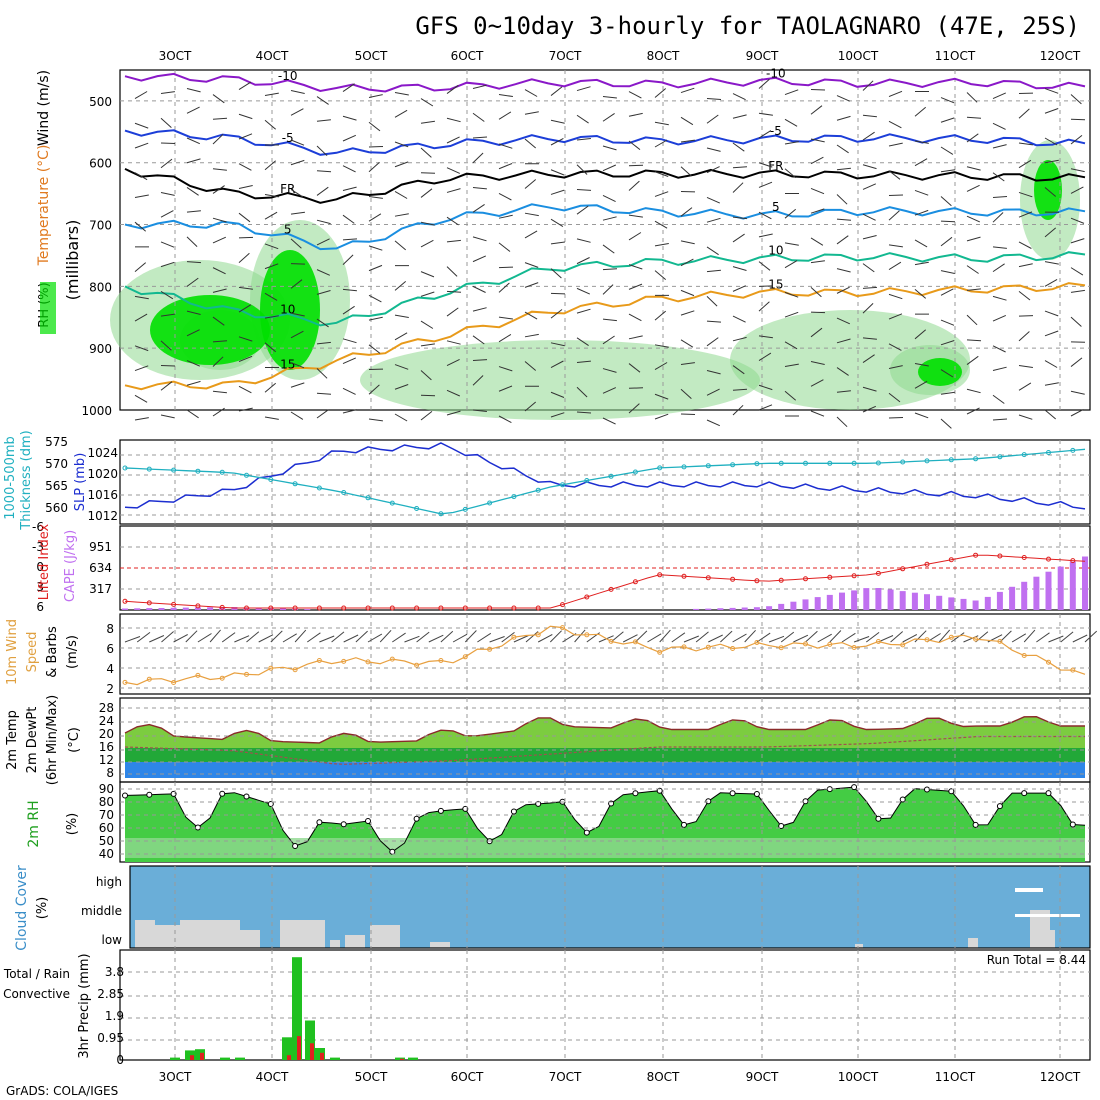 The width and height of the screenshot is (1100, 1100). I want to click on isotherm-label: 15, so click(775, 285).